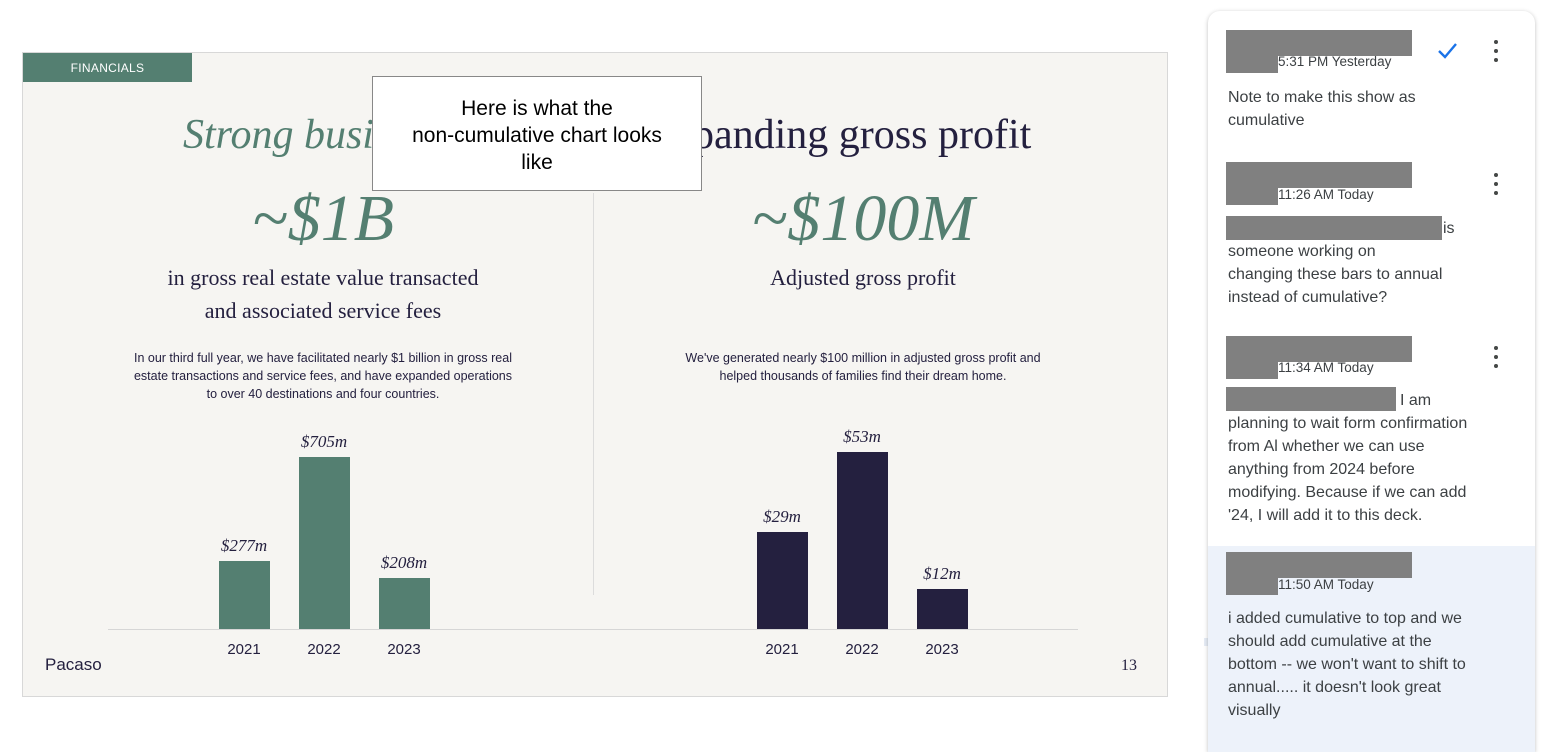 The width and height of the screenshot is (1548, 752). What do you see at coordinates (1326, 446) in the screenshot?
I see `comment-line: from Al whether we can use` at bounding box center [1326, 446].